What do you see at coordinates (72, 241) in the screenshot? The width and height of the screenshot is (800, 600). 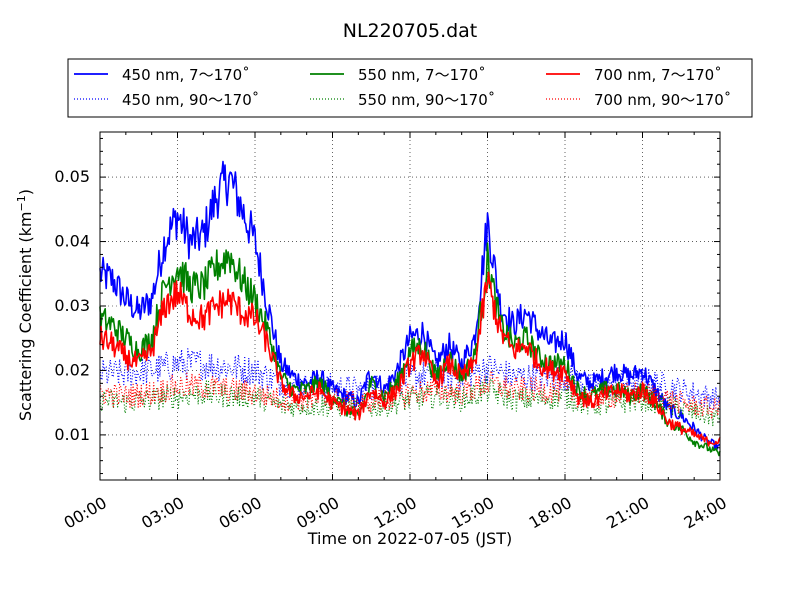 I see `y-tick-label-3: 0.04` at bounding box center [72, 241].